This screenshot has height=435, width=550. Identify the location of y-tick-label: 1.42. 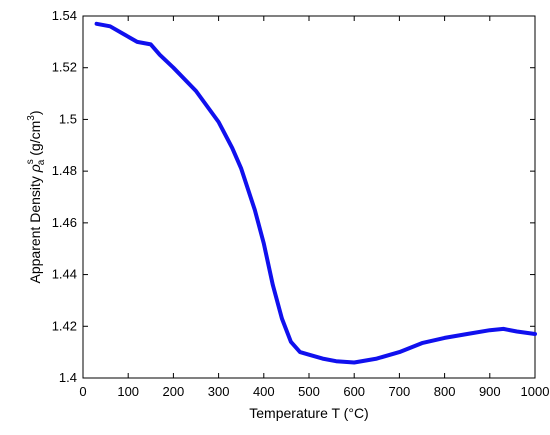
(64, 325).